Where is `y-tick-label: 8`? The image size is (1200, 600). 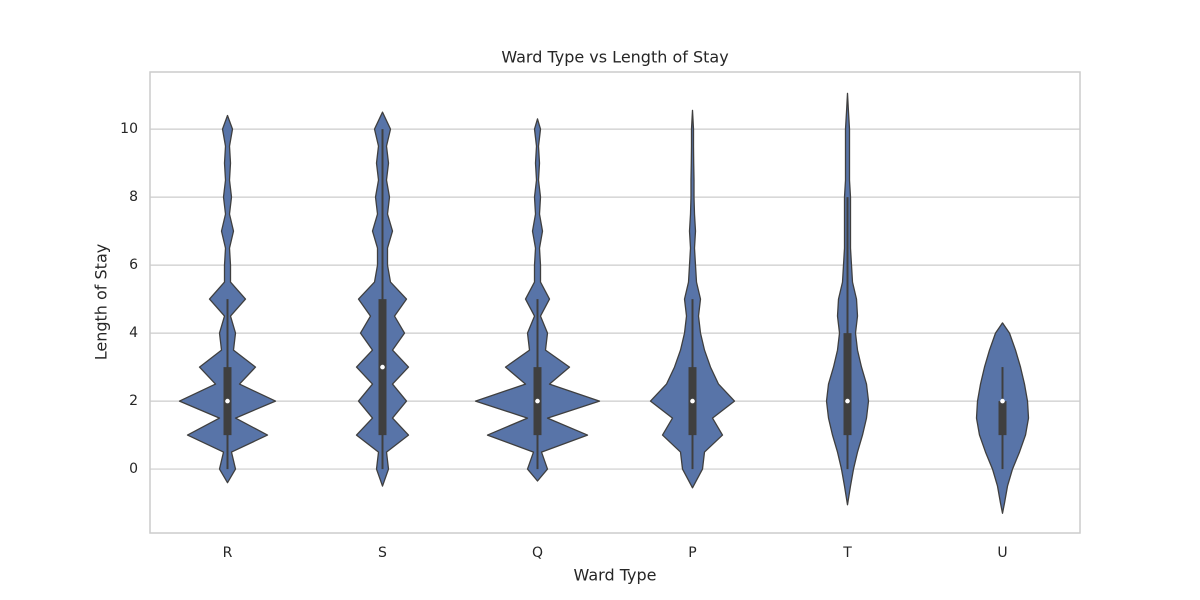
y-tick-label: 8 is located at coordinates (133, 197).